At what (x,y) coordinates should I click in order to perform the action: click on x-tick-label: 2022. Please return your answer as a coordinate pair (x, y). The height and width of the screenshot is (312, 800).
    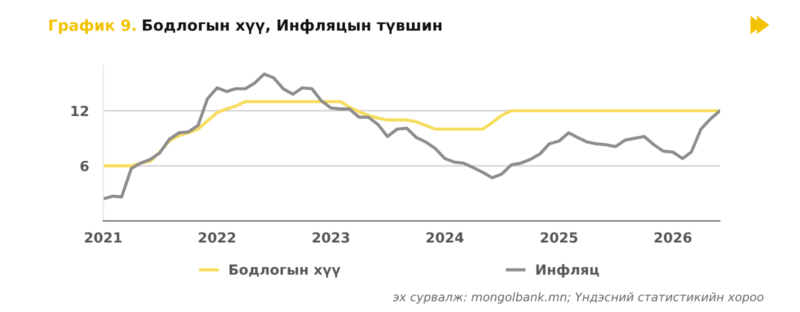
    Looking at the image, I should click on (217, 237).